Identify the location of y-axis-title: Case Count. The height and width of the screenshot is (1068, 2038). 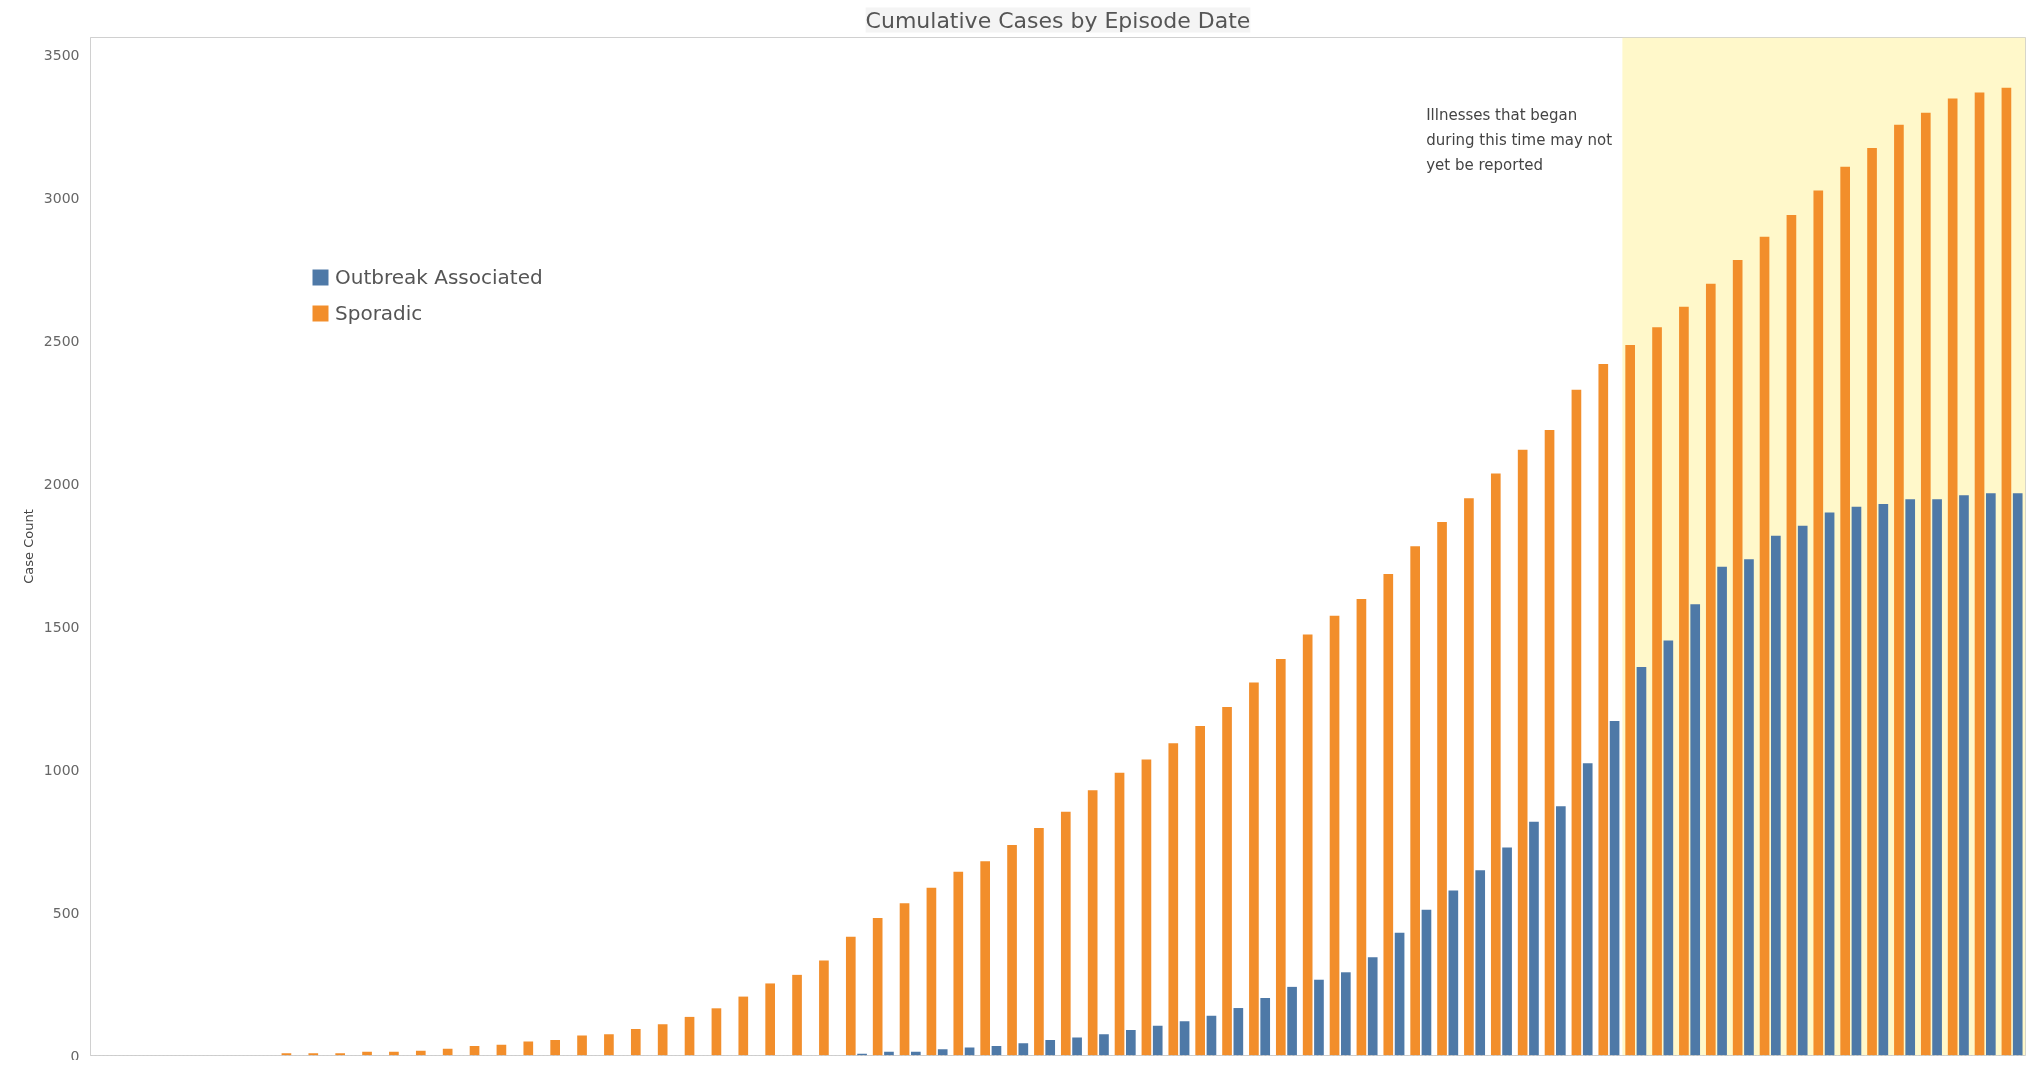
(28, 546).